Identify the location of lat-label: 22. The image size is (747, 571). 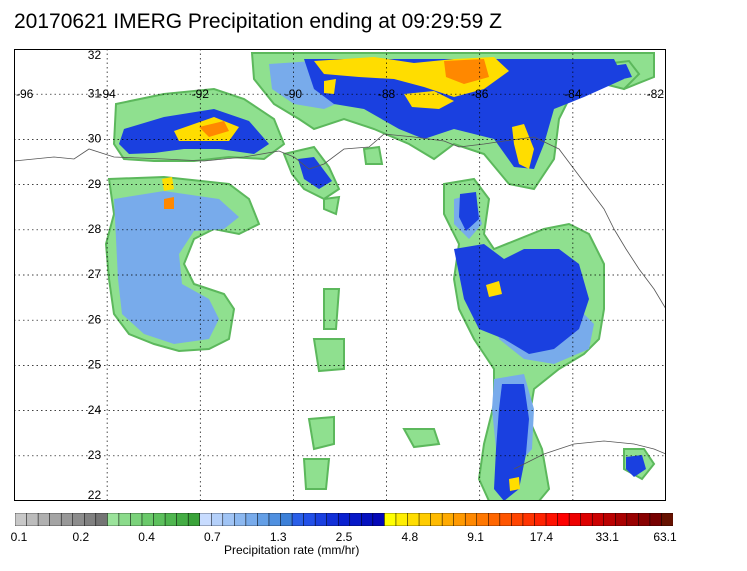
(95, 494).